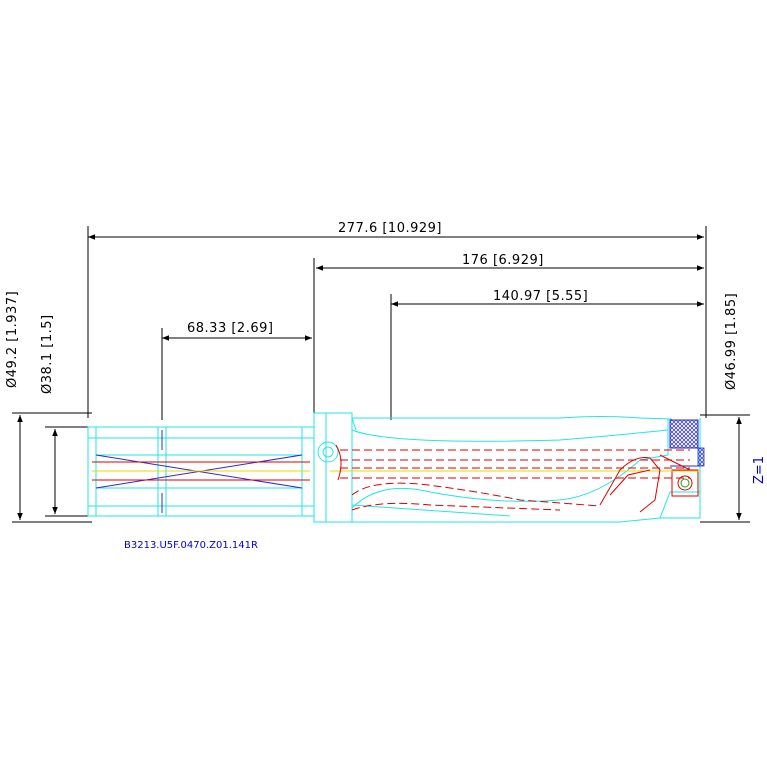 Image resolution: width=767 pixels, height=767 pixels. What do you see at coordinates (47, 354) in the screenshot?
I see `shank-diameter-label: Ø38.1 [1.5]` at bounding box center [47, 354].